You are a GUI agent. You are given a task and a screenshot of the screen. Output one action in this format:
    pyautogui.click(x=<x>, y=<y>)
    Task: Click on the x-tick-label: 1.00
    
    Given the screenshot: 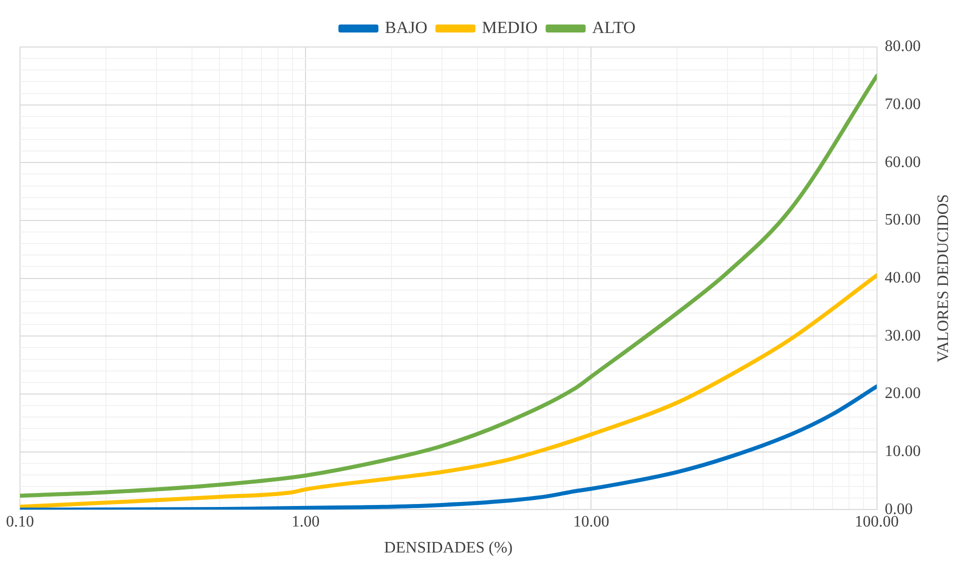 What is the action you would take?
    pyautogui.click(x=306, y=521)
    